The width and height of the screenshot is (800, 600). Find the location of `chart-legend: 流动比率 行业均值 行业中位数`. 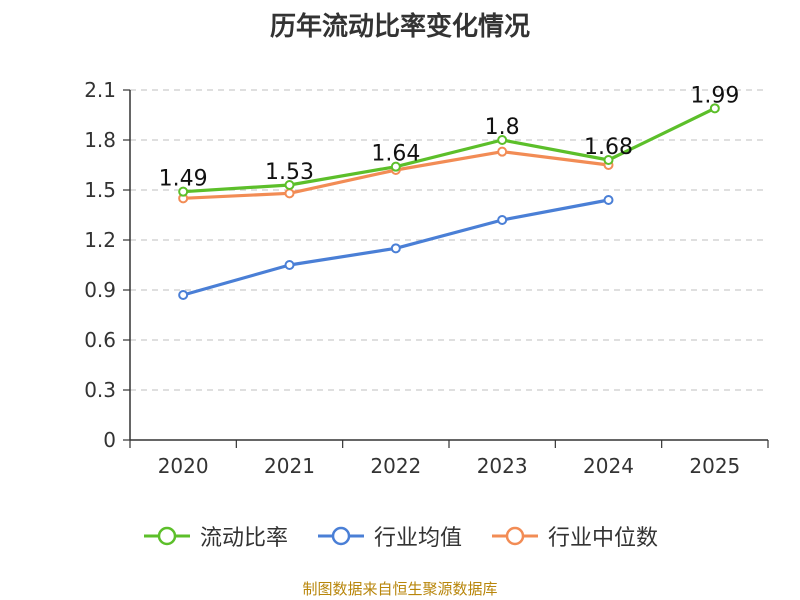

chart-legend: 流动比率 行业均值 行业中位数 is located at coordinates (400, 536).